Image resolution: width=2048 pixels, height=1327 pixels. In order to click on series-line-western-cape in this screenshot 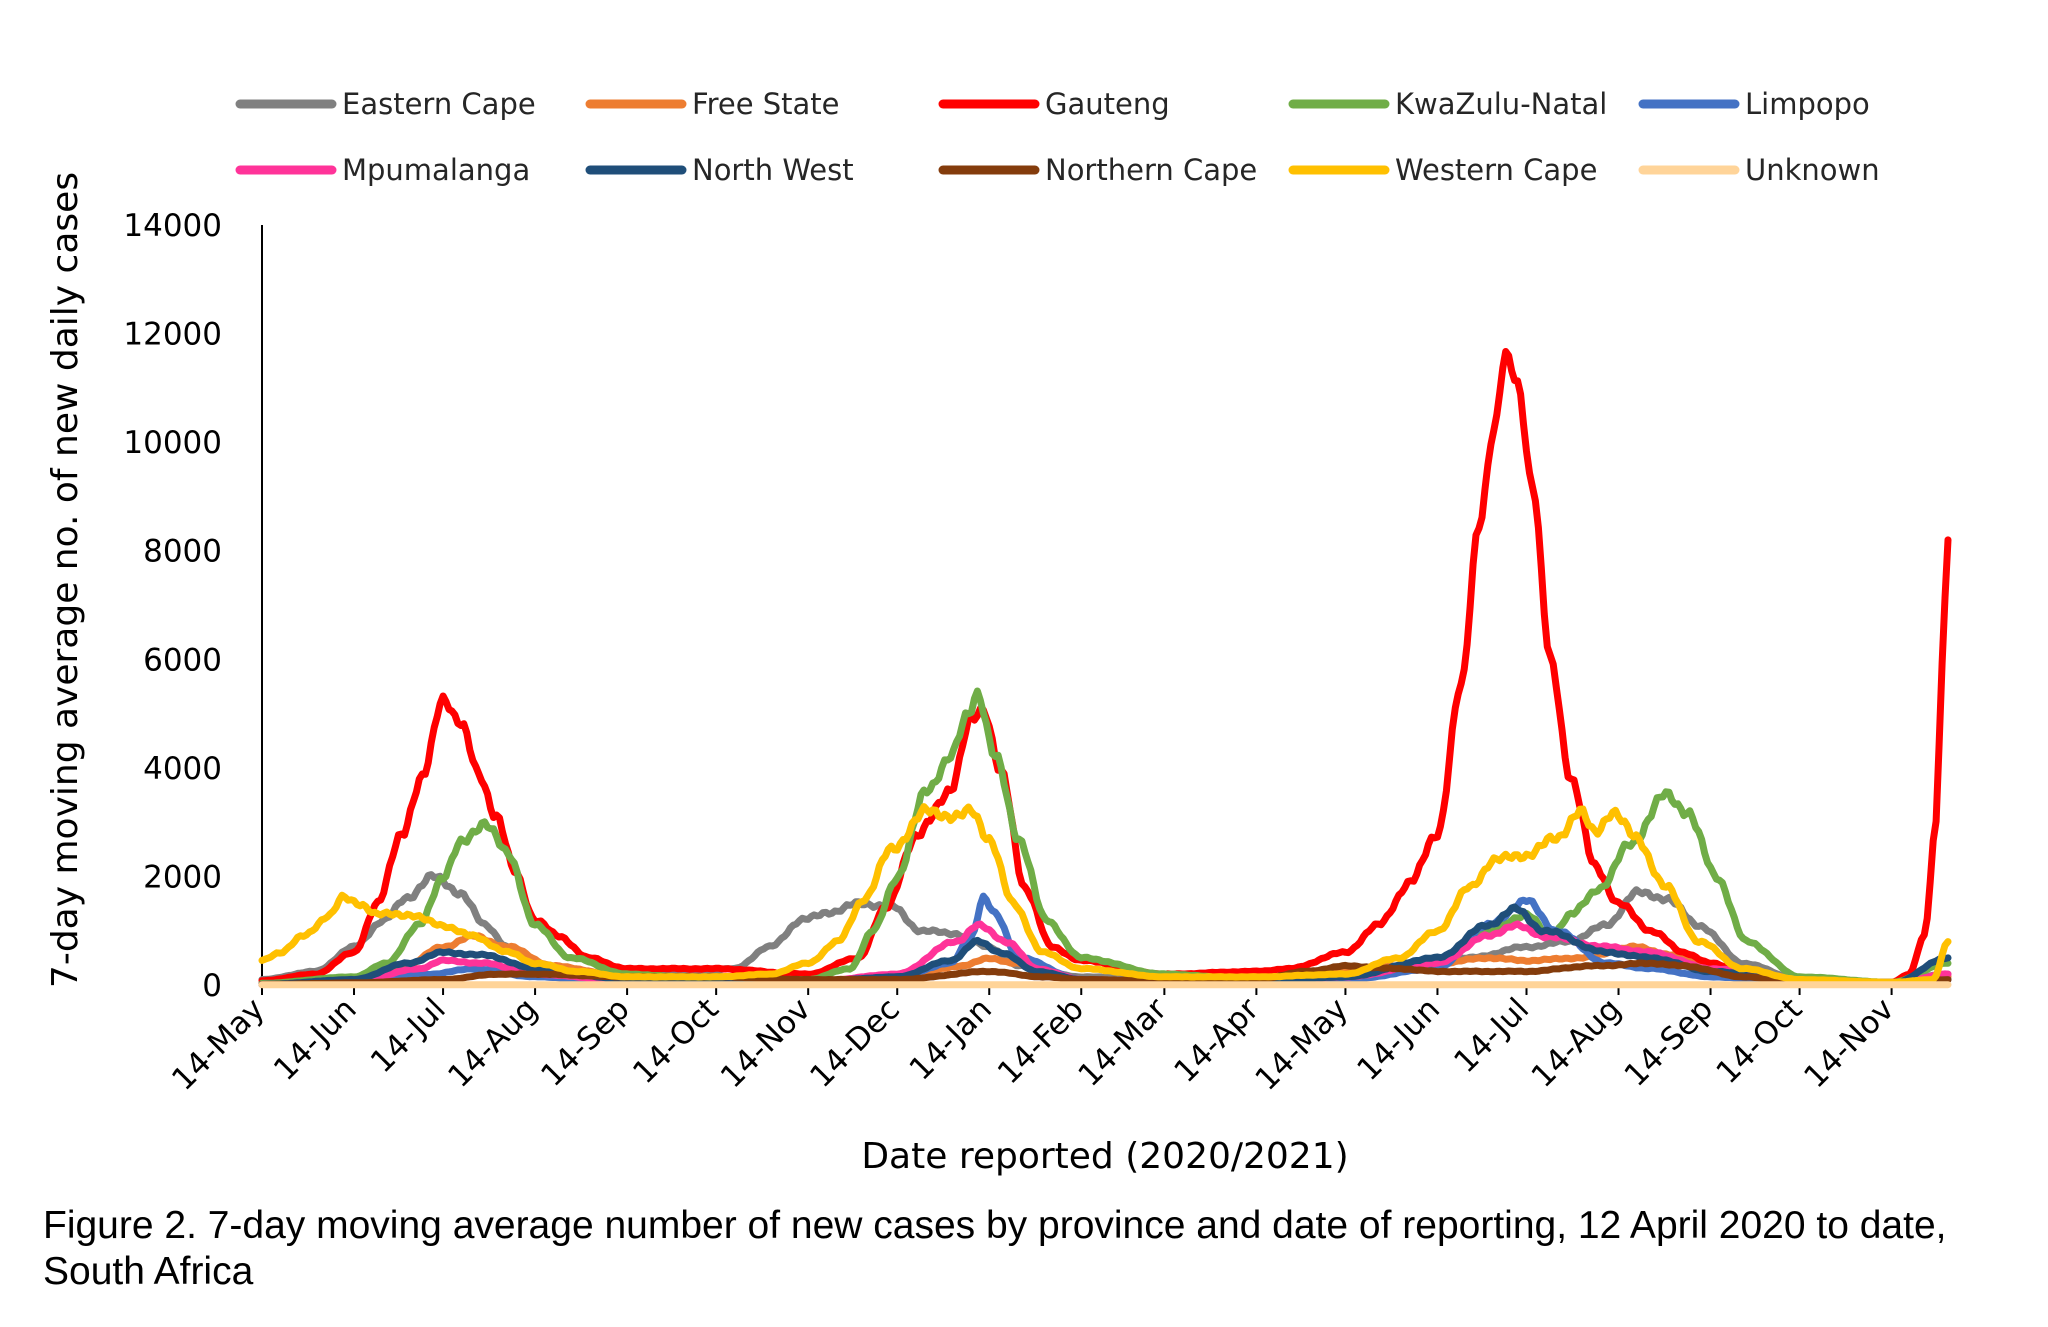, I will do `click(1105, 894)`.